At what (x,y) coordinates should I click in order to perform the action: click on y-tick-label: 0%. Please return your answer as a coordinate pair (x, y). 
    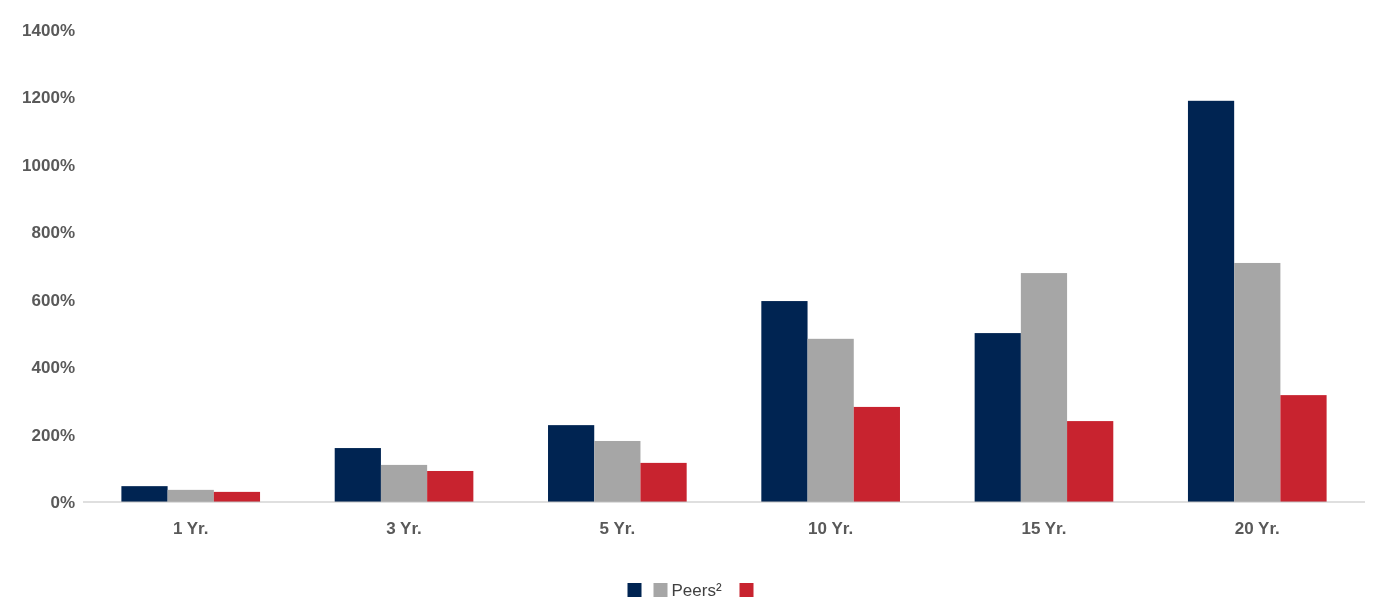
    Looking at the image, I should click on (62, 502).